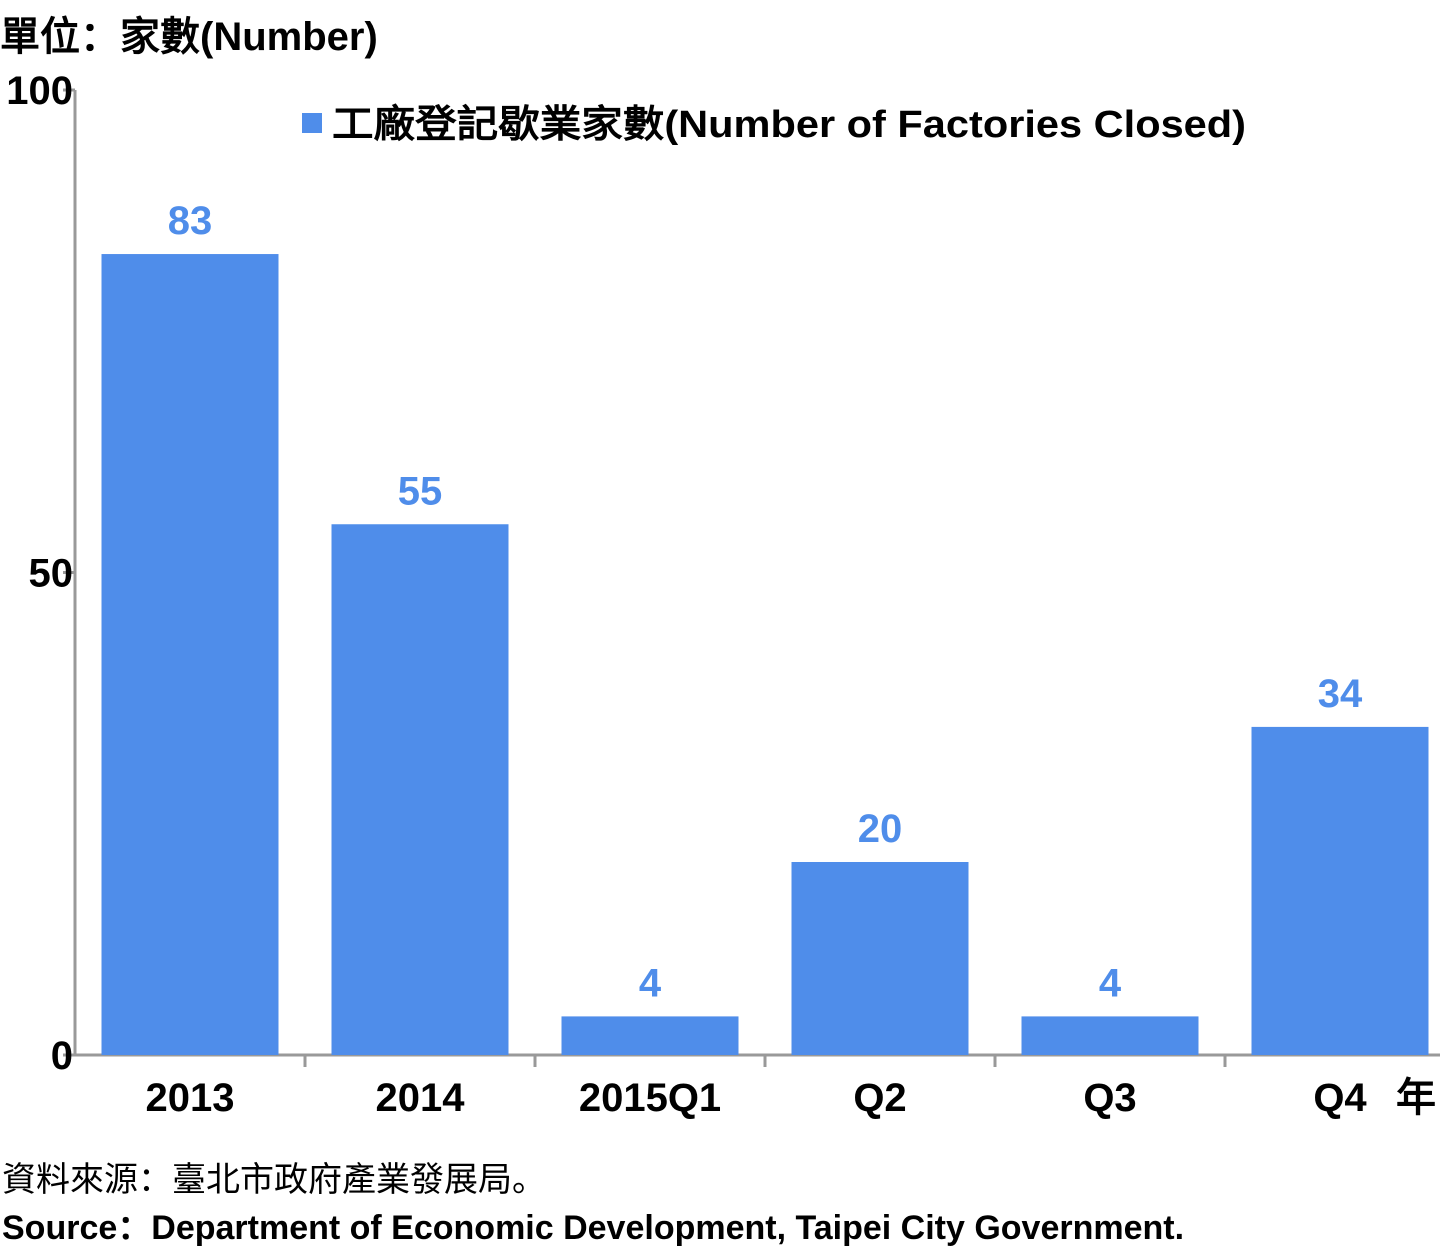  What do you see at coordinates (190, 221) in the screenshot?
I see `bar-value-label: 83` at bounding box center [190, 221].